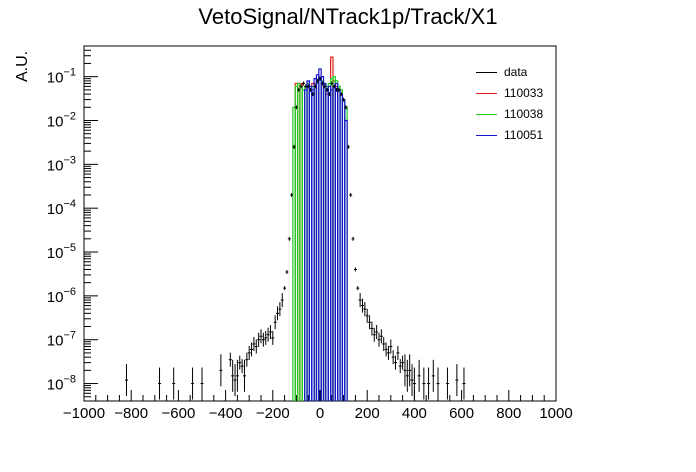  I want to click on legend-entry-110033: 110033, so click(518, 93).